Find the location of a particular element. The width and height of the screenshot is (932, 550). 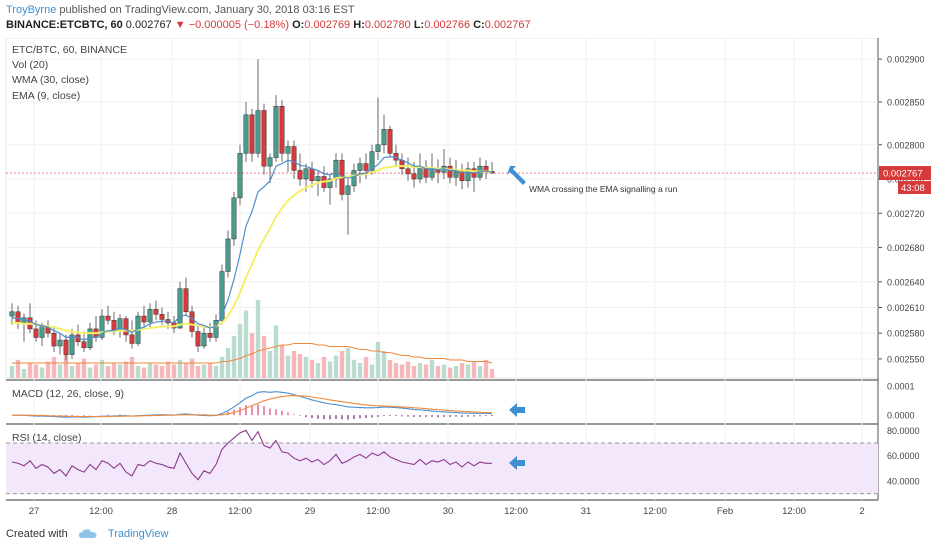

time-tick-label: 30 is located at coordinates (448, 511).